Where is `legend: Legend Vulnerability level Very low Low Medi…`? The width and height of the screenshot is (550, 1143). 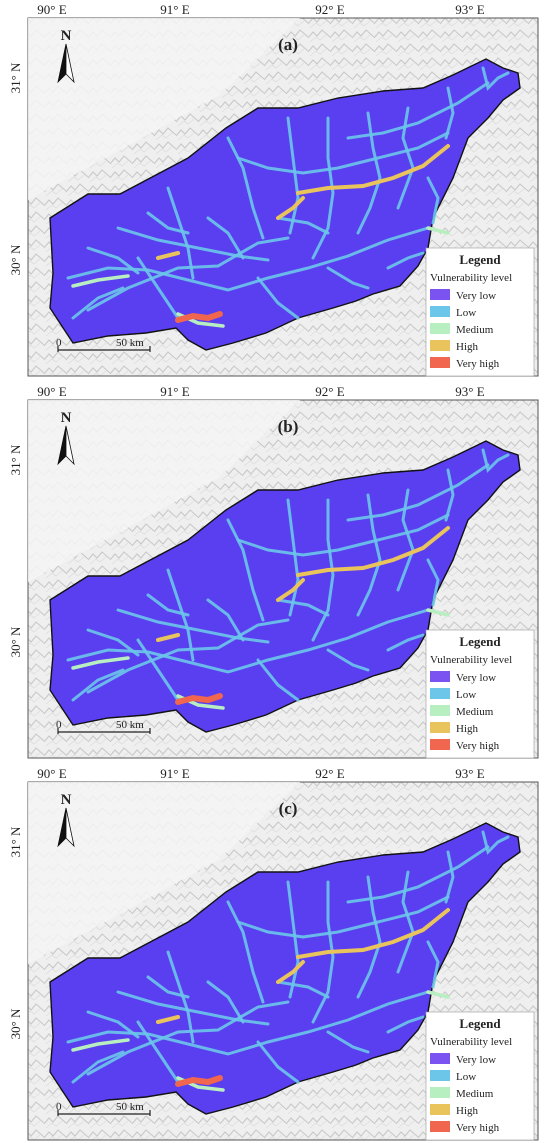 legend: Legend Vulnerability level Very low Low Medi… is located at coordinates (480, 1076).